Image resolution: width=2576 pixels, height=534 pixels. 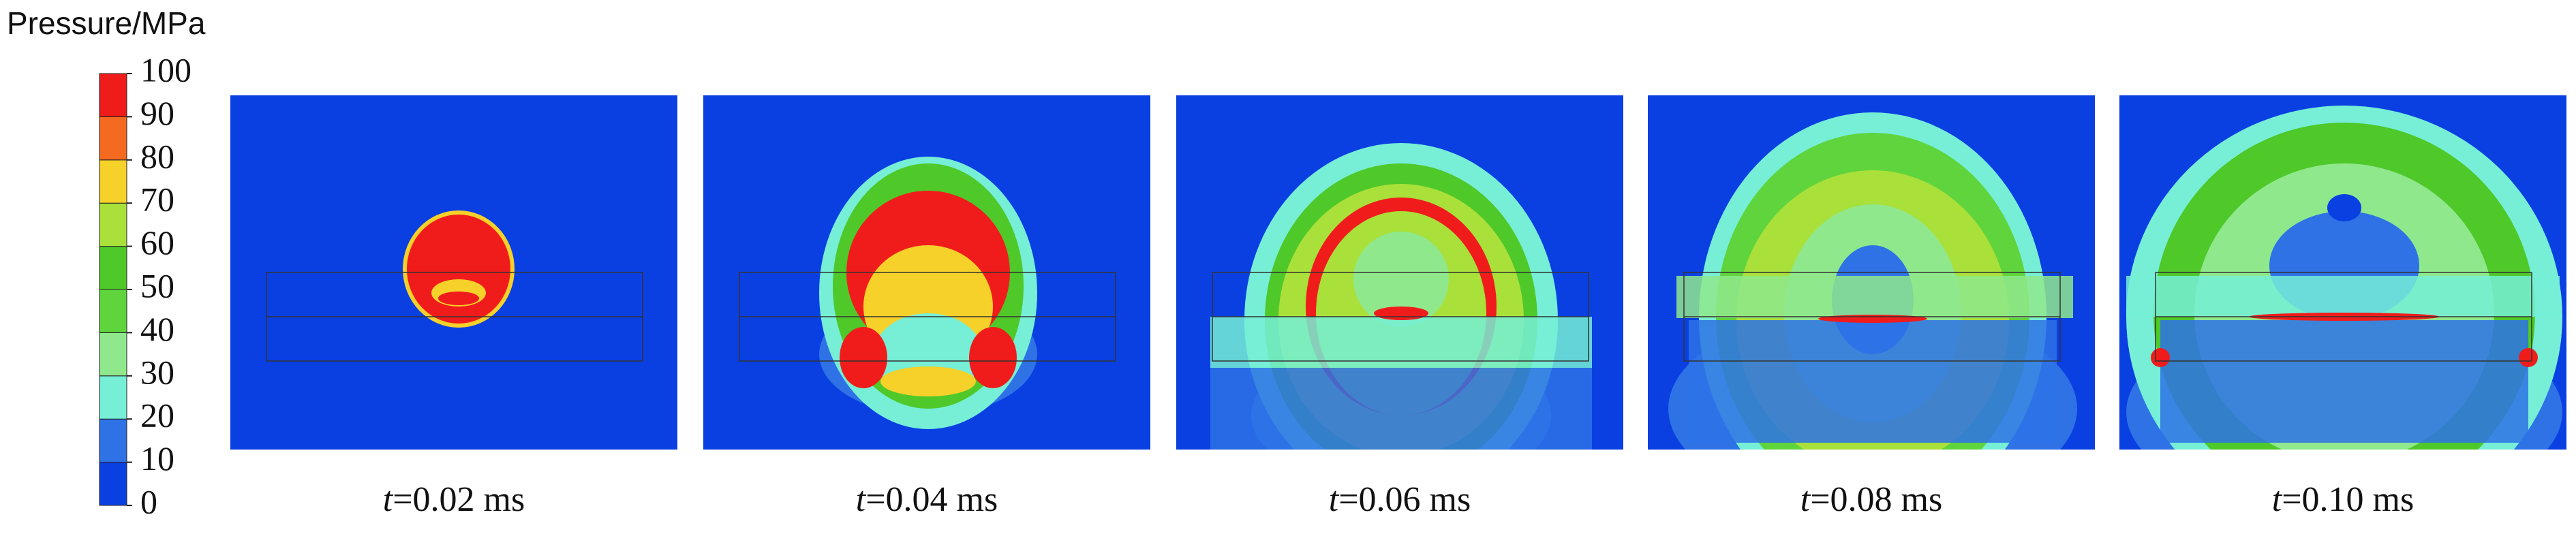 I want to click on panel-label-text: =0.08 ms, so click(x=1876, y=500).